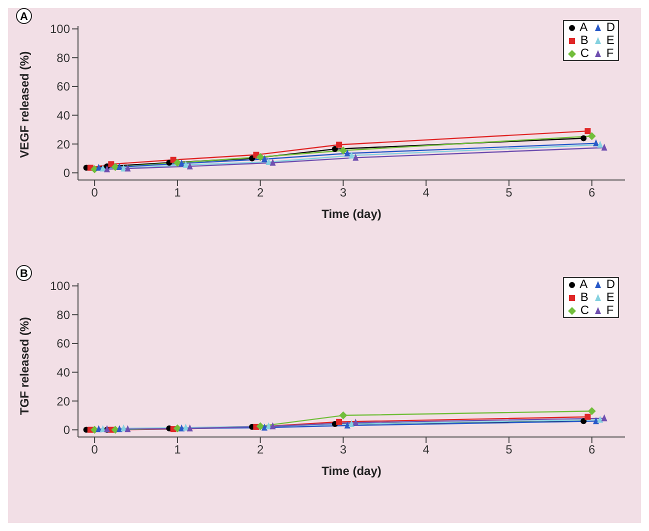 The image size is (649, 531). I want to click on y-axis-title: VEGF released (%), so click(24, 104).